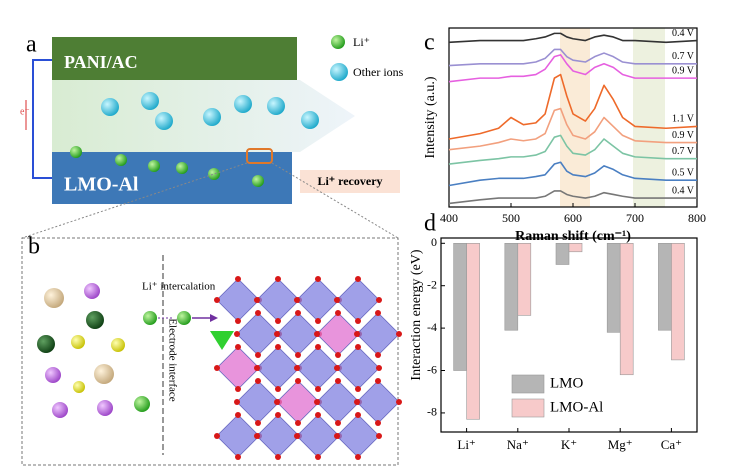 This screenshot has width=737, height=474. What do you see at coordinates (350, 181) in the screenshot?
I see `recovery-box` at bounding box center [350, 181].